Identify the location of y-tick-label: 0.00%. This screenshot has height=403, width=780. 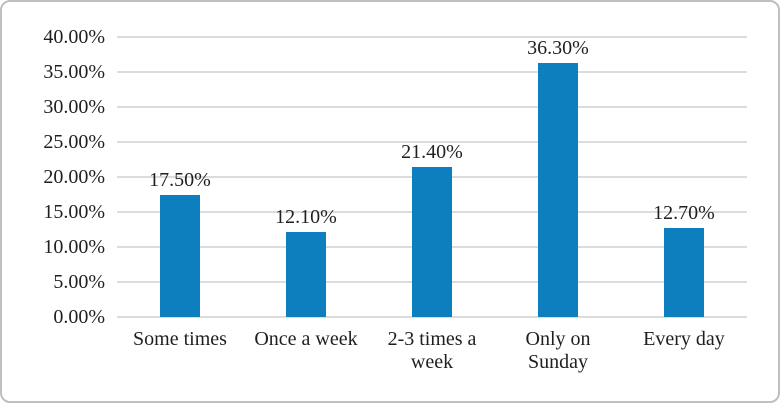
(79, 317).